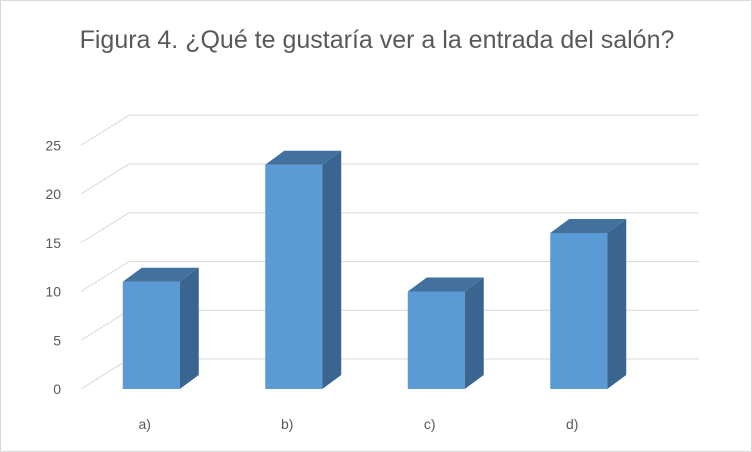  What do you see at coordinates (57, 389) in the screenshot?
I see `y-tick-label: 0` at bounding box center [57, 389].